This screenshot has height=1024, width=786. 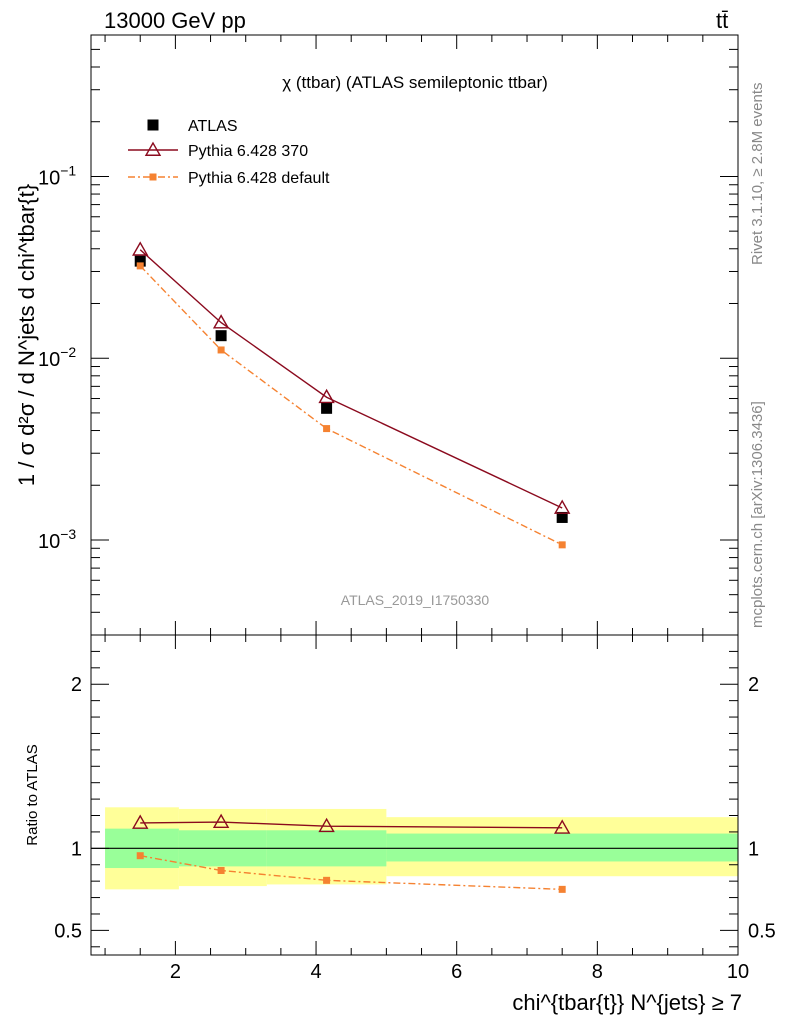 What do you see at coordinates (26, 335) in the screenshot?
I see `main-y-axis-label: 1 / σ d²σ / d N^jets d chi^tbar{t}` at bounding box center [26, 335].